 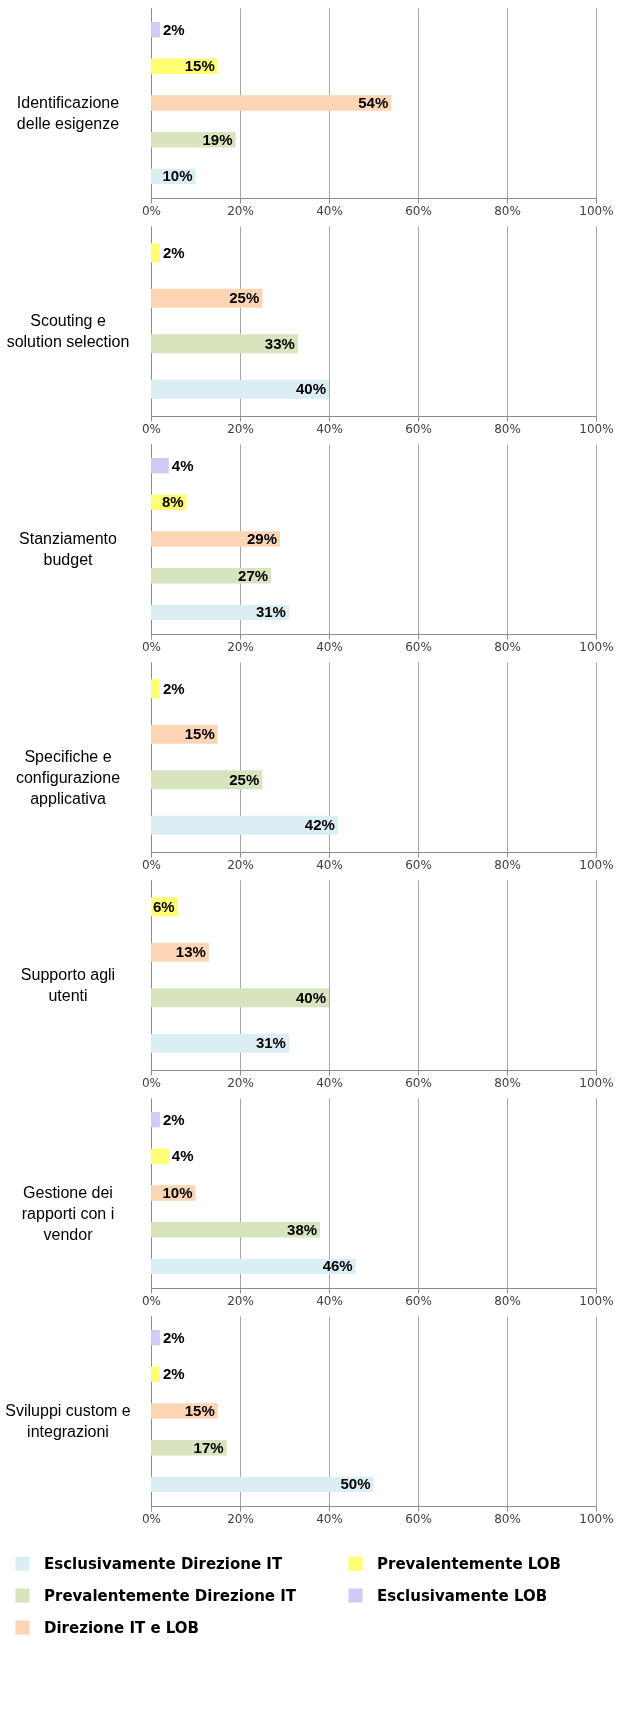 I want to click on data-label: 54%, so click(x=373, y=102).